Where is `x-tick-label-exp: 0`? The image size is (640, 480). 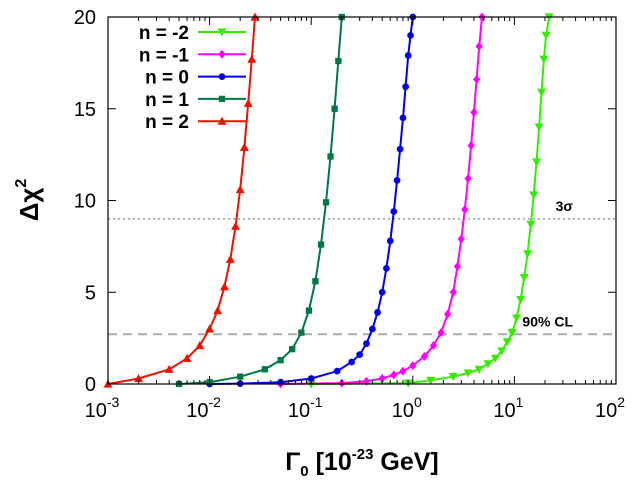 x-tick-label-exp: 0 is located at coordinates (418, 402).